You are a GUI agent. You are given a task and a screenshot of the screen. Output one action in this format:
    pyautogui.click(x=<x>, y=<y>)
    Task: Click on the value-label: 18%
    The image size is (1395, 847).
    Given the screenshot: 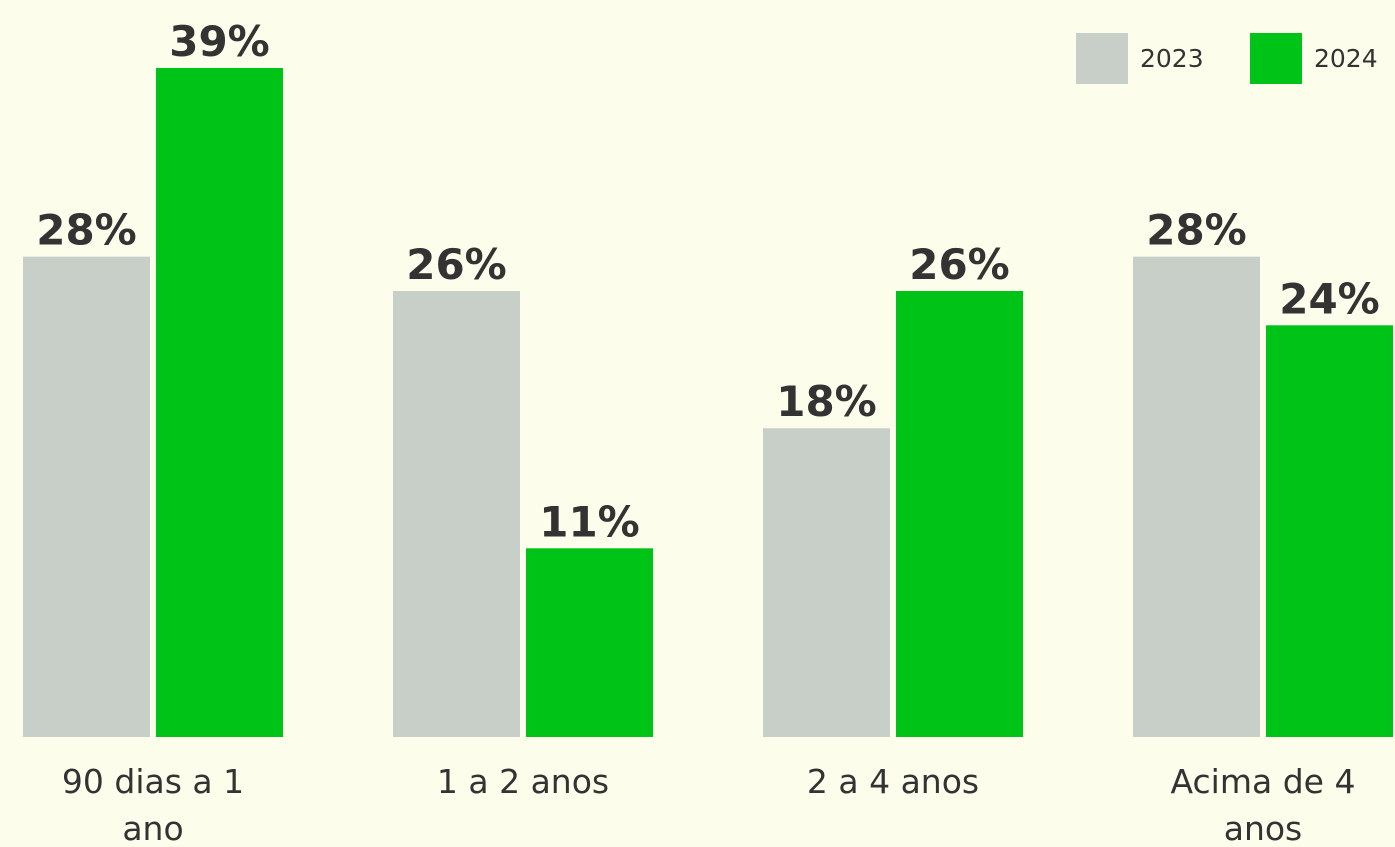 What is the action you would take?
    pyautogui.click(x=826, y=401)
    